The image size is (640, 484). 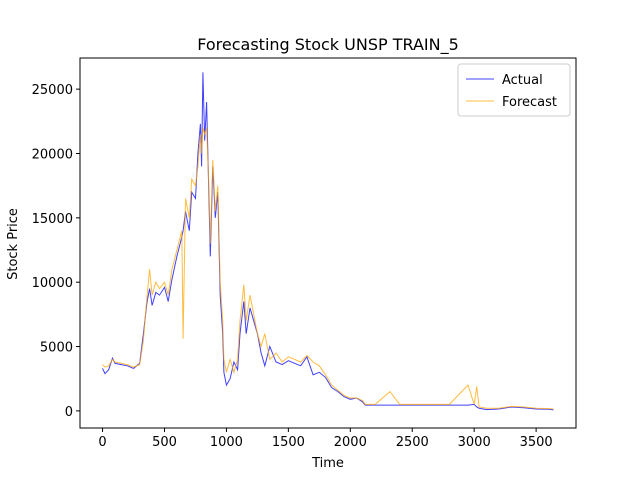 What do you see at coordinates (52, 154) in the screenshot?
I see `y-tick-label: 20000` at bounding box center [52, 154].